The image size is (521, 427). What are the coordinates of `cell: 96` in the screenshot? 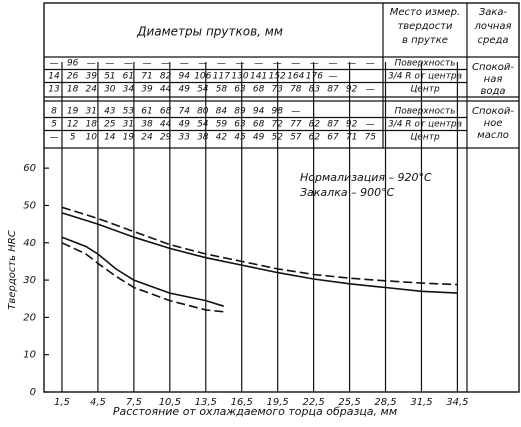 It's located at (73, 64).